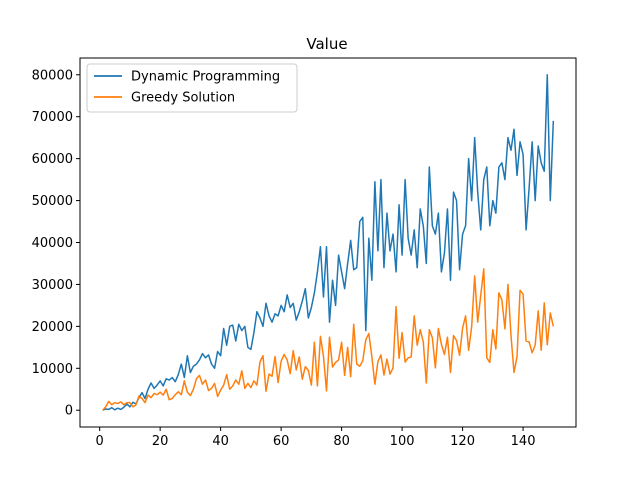 The width and height of the screenshot is (640, 480). I want to click on x-tick-label: 80, so click(341, 441).